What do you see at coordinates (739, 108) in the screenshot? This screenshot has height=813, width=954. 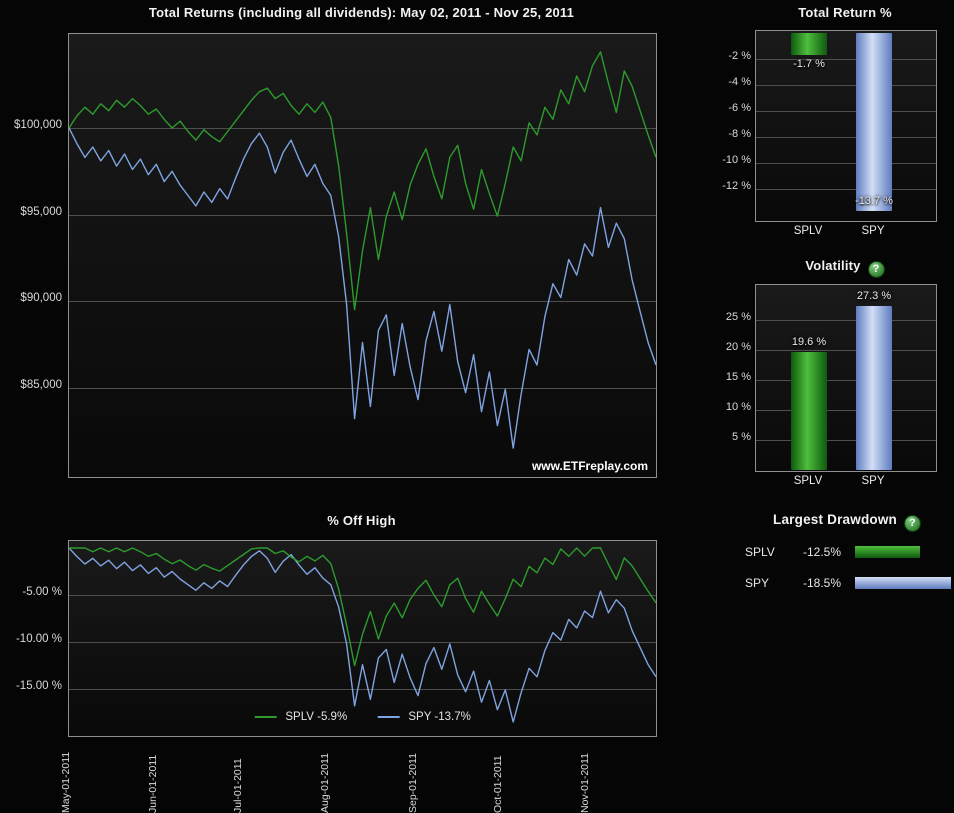 I see `y-axis-label--6 %: -6 %` at bounding box center [739, 108].